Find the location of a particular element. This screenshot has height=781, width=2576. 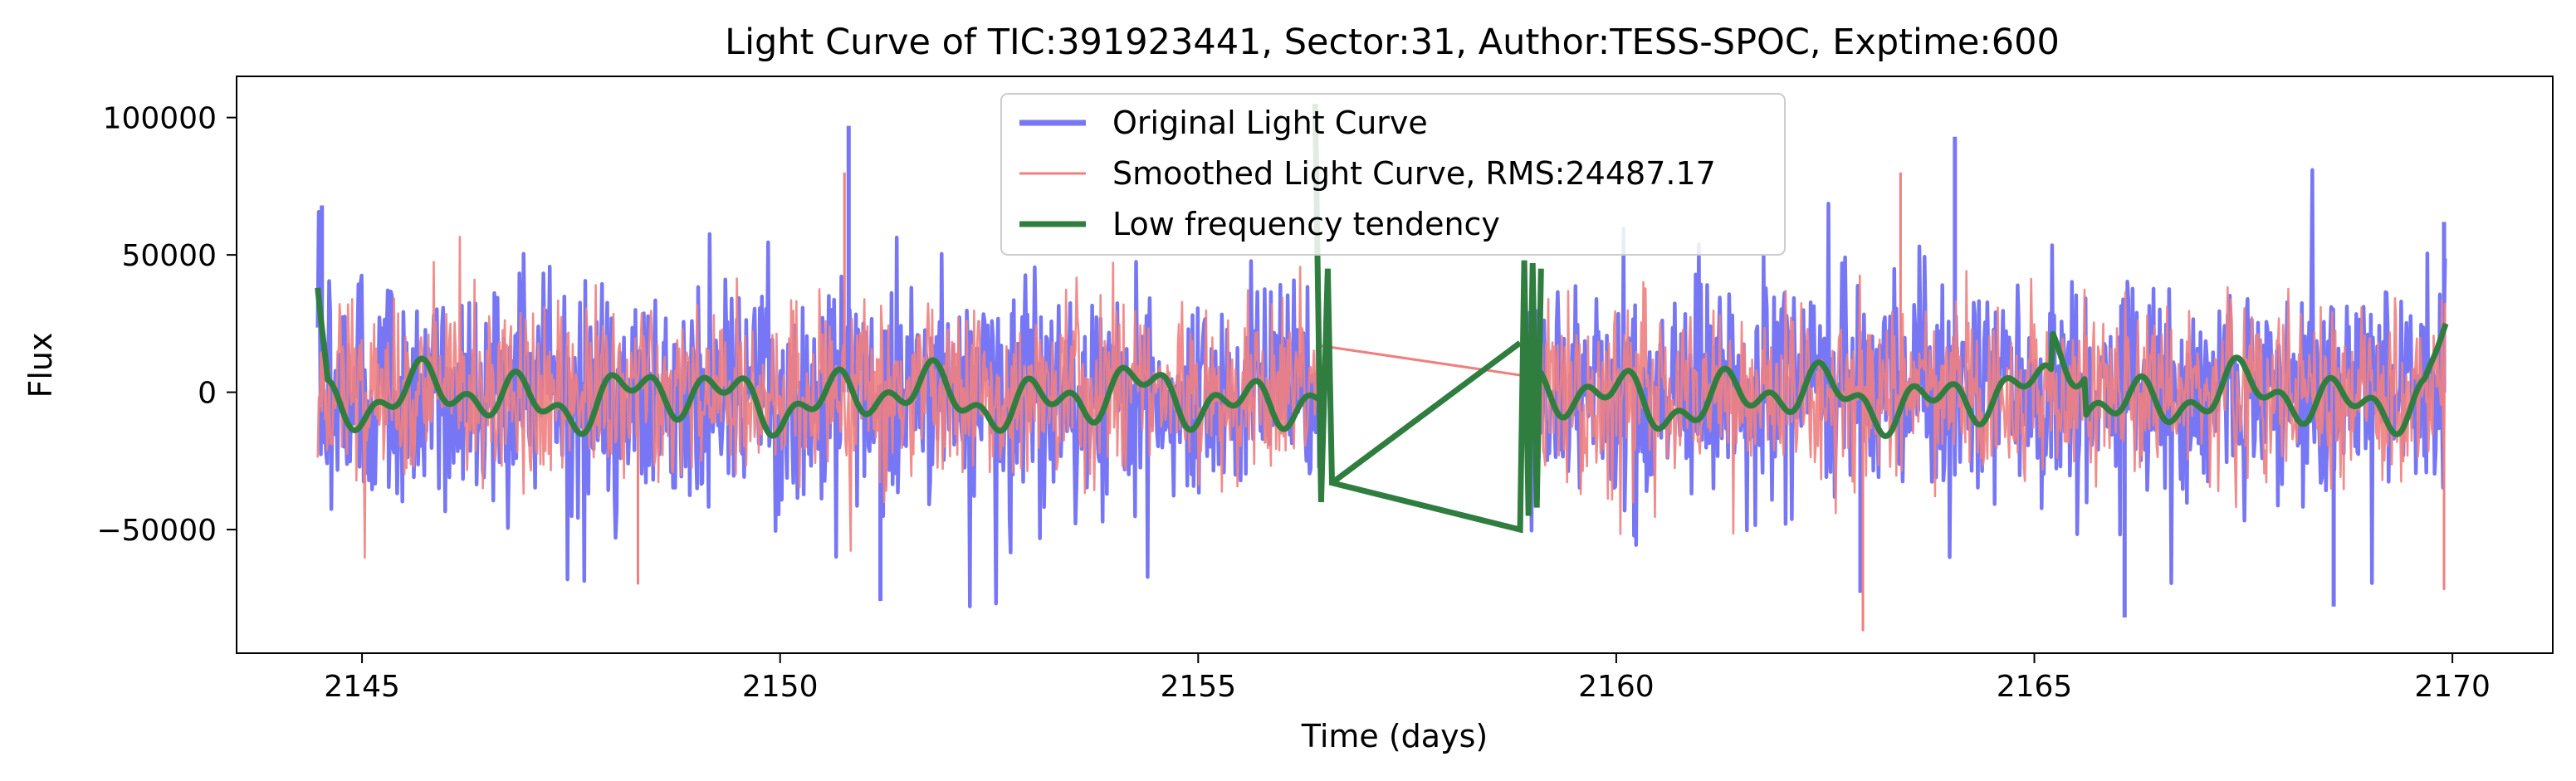

x-tick-label: 2165 is located at coordinates (2035, 687).